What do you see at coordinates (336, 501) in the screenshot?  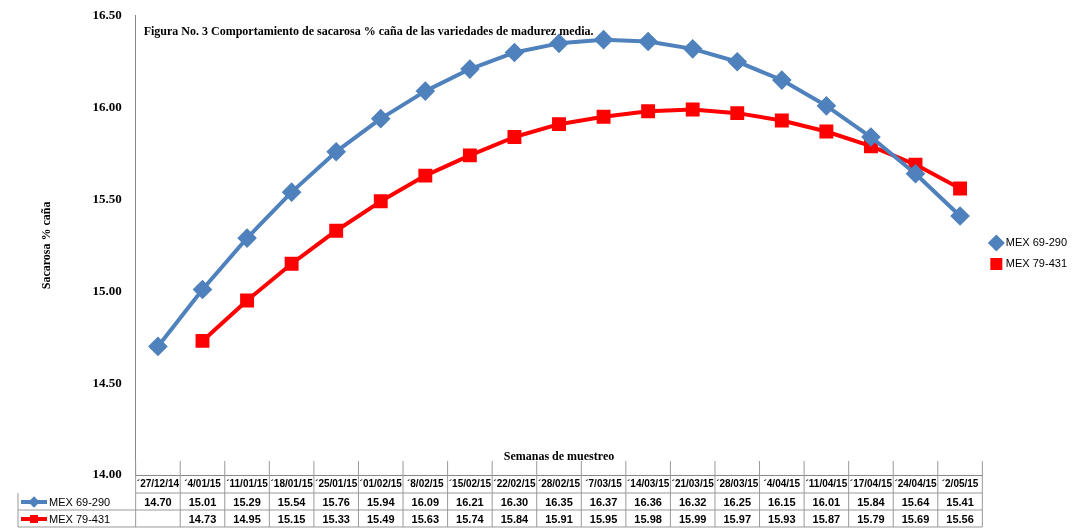 I see `data-label: 15.76` at bounding box center [336, 501].